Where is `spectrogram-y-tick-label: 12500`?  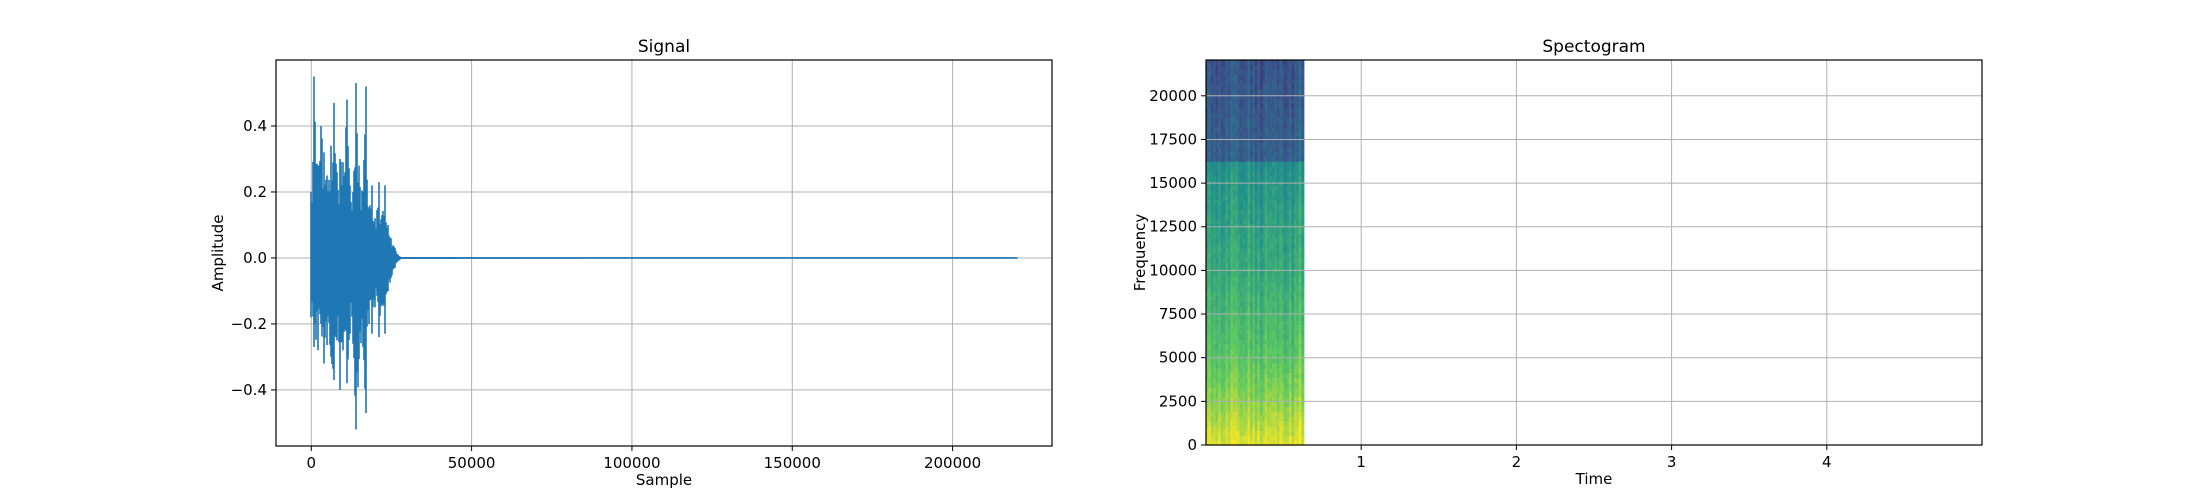 spectrogram-y-tick-label: 12500 is located at coordinates (1173, 227).